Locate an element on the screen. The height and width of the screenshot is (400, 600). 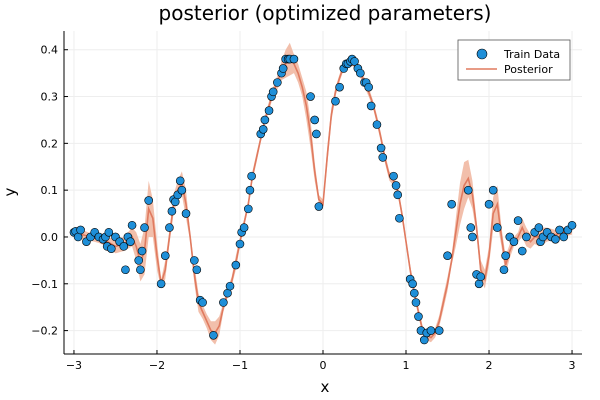
y-tick-label: 0.2 is located at coordinates (50, 143).